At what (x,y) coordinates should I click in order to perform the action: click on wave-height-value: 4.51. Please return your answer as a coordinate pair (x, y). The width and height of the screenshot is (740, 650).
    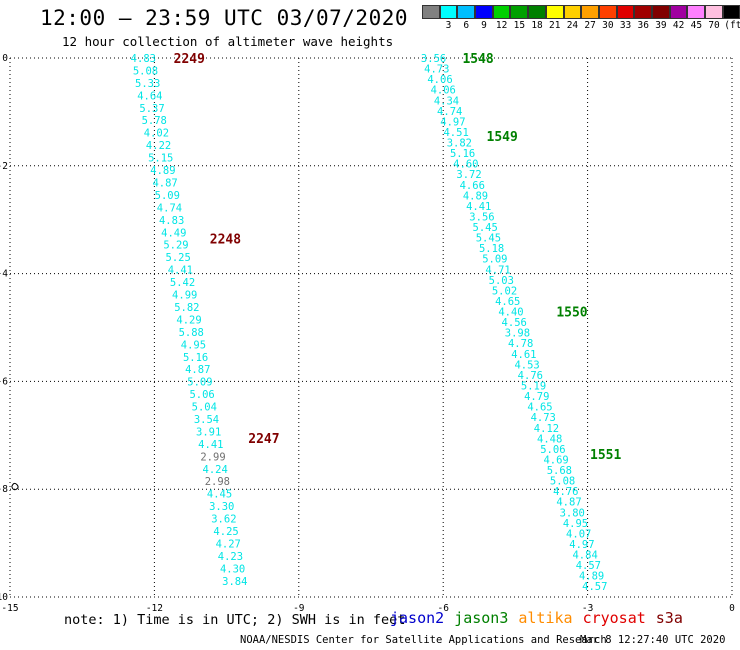
    Looking at the image, I should click on (455, 133).